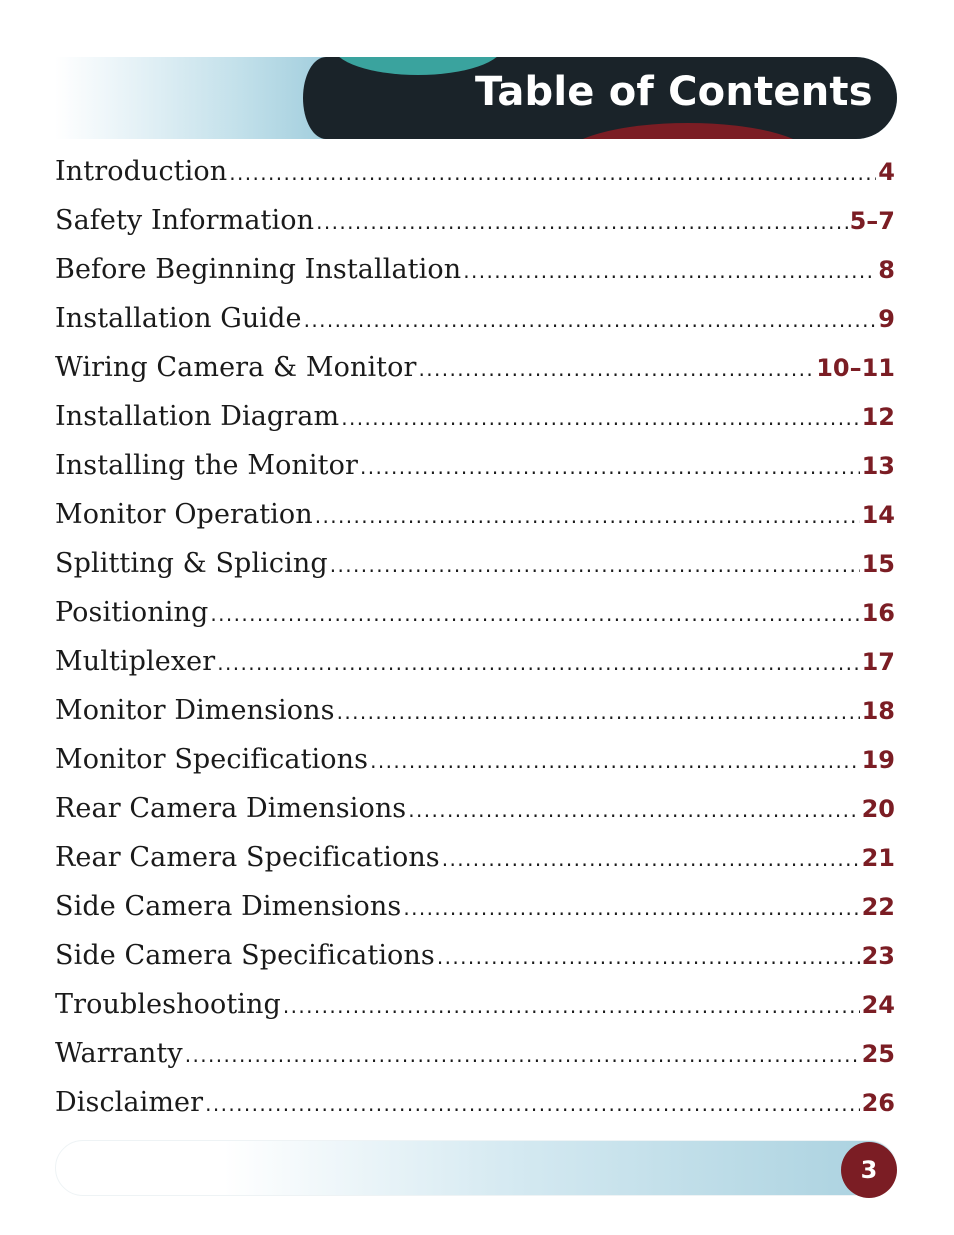 The height and width of the screenshot is (1235, 954). What do you see at coordinates (872, 221) in the screenshot?
I see `toc-entry-page: 5–7` at bounding box center [872, 221].